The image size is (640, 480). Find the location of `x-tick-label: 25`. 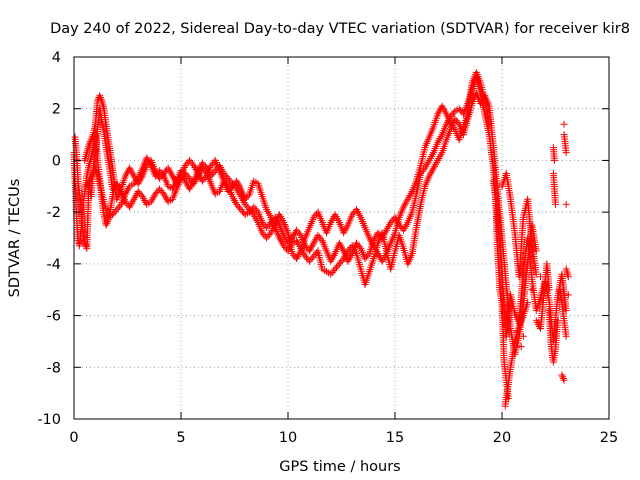

x-tick-label: 25 is located at coordinates (609, 438).